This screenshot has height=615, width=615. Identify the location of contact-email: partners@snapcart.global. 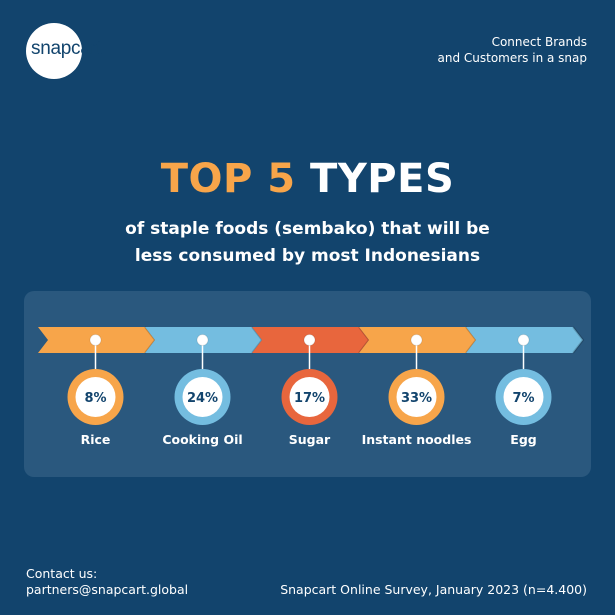
(107, 589).